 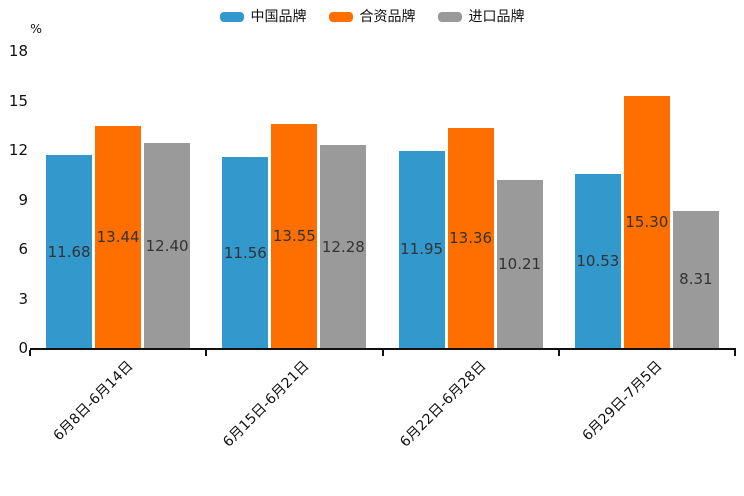 I want to click on legend: 中国品牌 合资品牌 进口品牌, so click(x=372, y=17).